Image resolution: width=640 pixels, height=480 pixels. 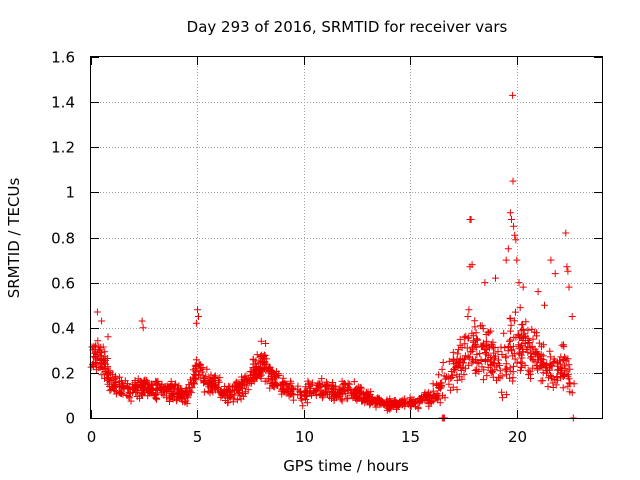 I want to click on y-tick-label: 1.2, so click(x=63, y=148).